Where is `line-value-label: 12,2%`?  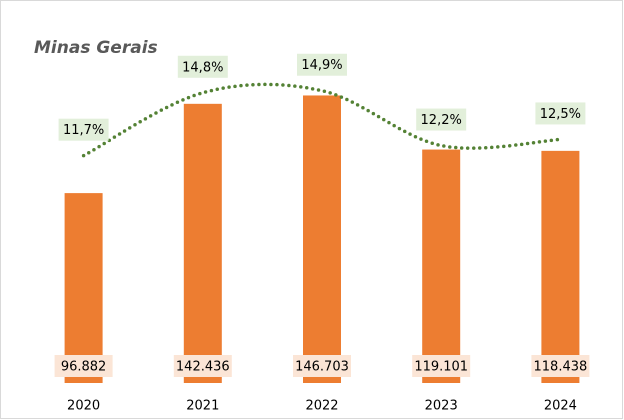 line-value-label: 12,2% is located at coordinates (441, 120).